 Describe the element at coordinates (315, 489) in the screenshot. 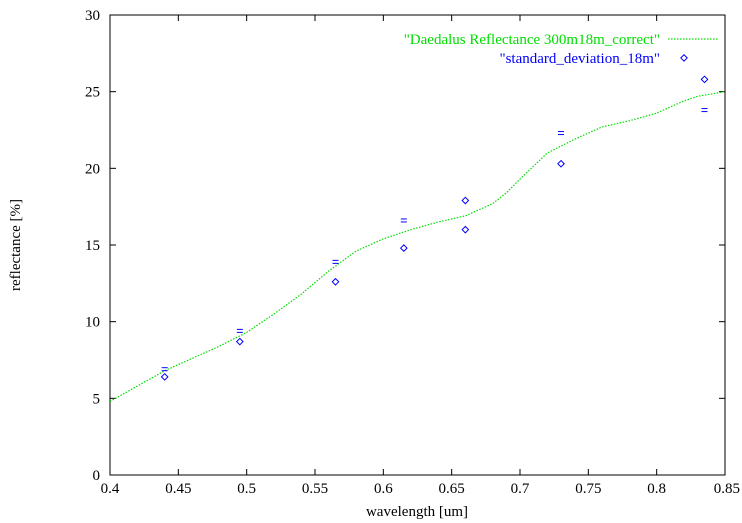

I see `x-tick-label: 0.55` at that location.